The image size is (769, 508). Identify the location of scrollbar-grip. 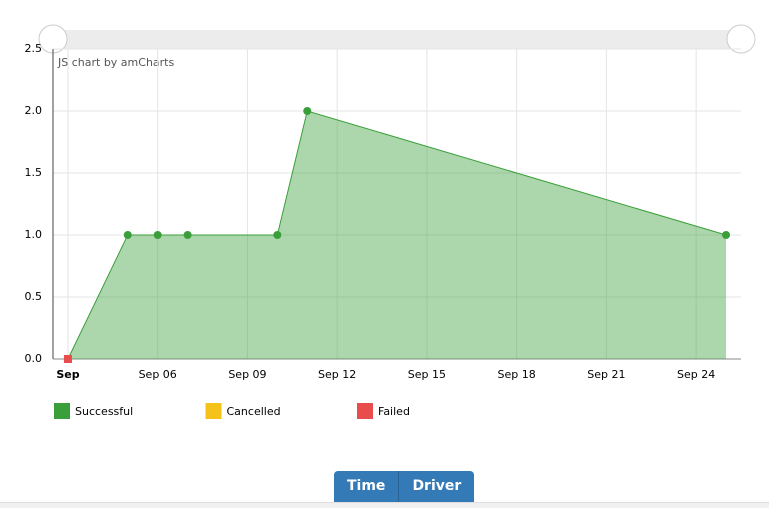
(741, 39).